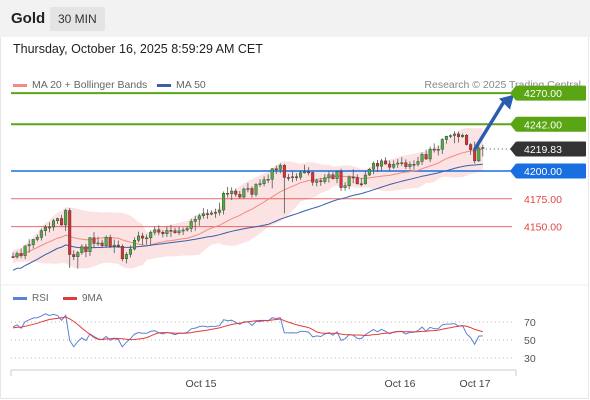  Describe the element at coordinates (77, 19) in the screenshot. I see `timeframe-button: 30 MIN` at that location.